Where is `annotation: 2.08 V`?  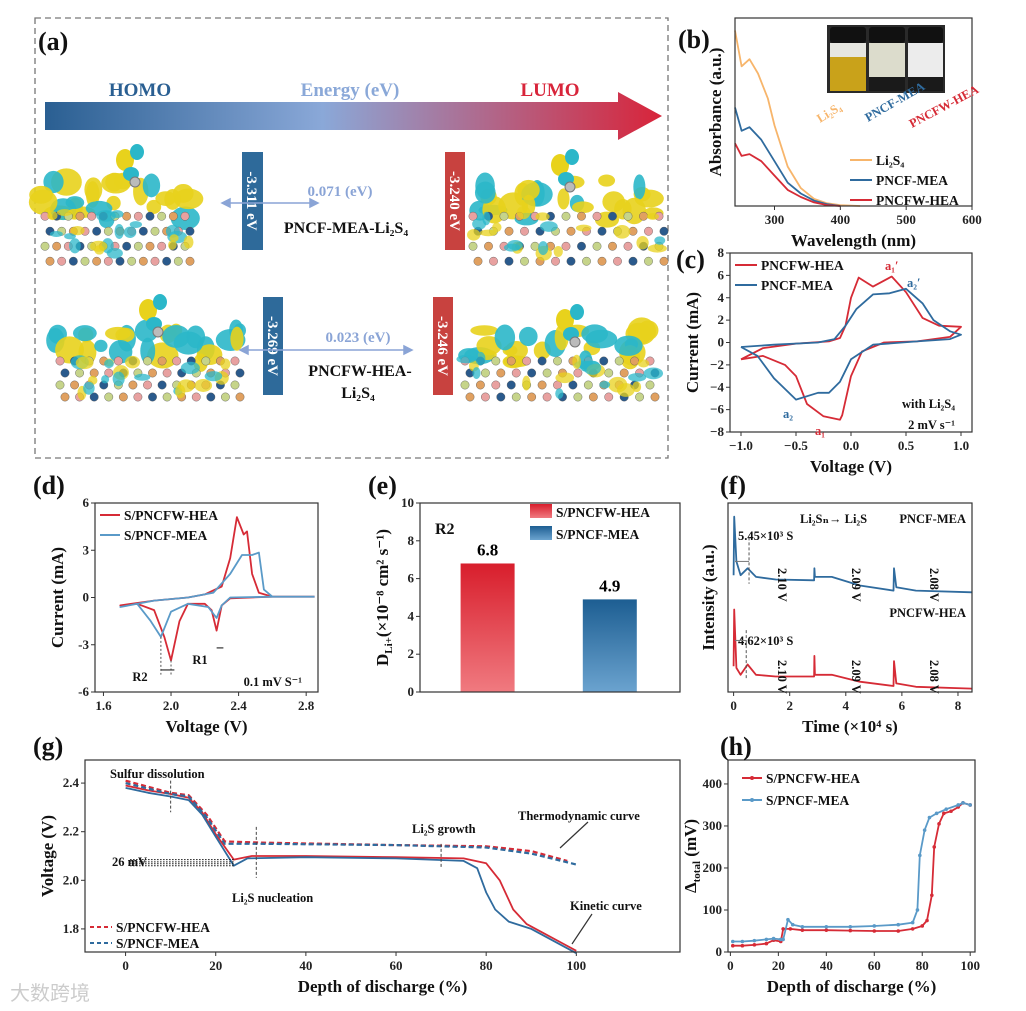
annotation: 2.08 V is located at coordinates (934, 677).